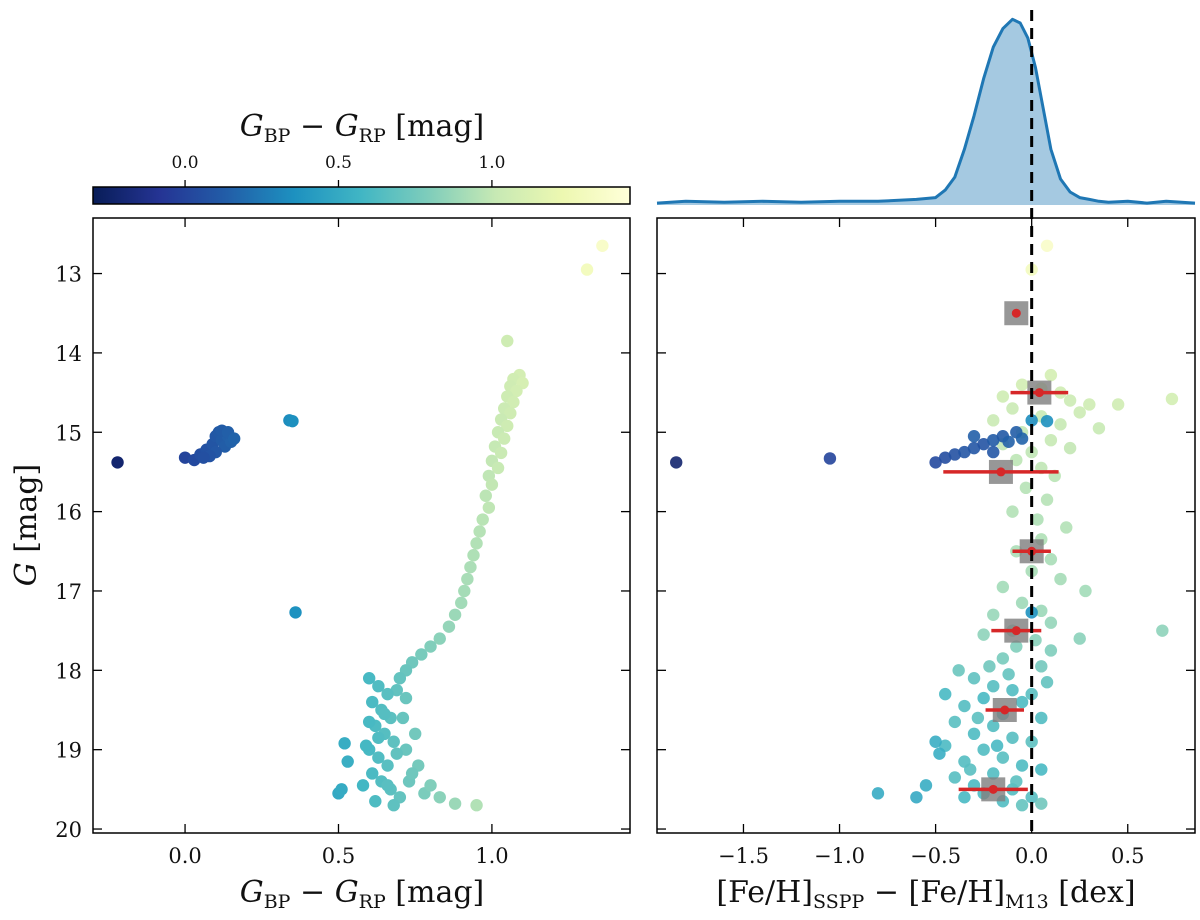 Image resolution: width=1200 pixels, height=920 pixels. What do you see at coordinates (361, 195) in the screenshot?
I see `colorbar-bar` at bounding box center [361, 195].